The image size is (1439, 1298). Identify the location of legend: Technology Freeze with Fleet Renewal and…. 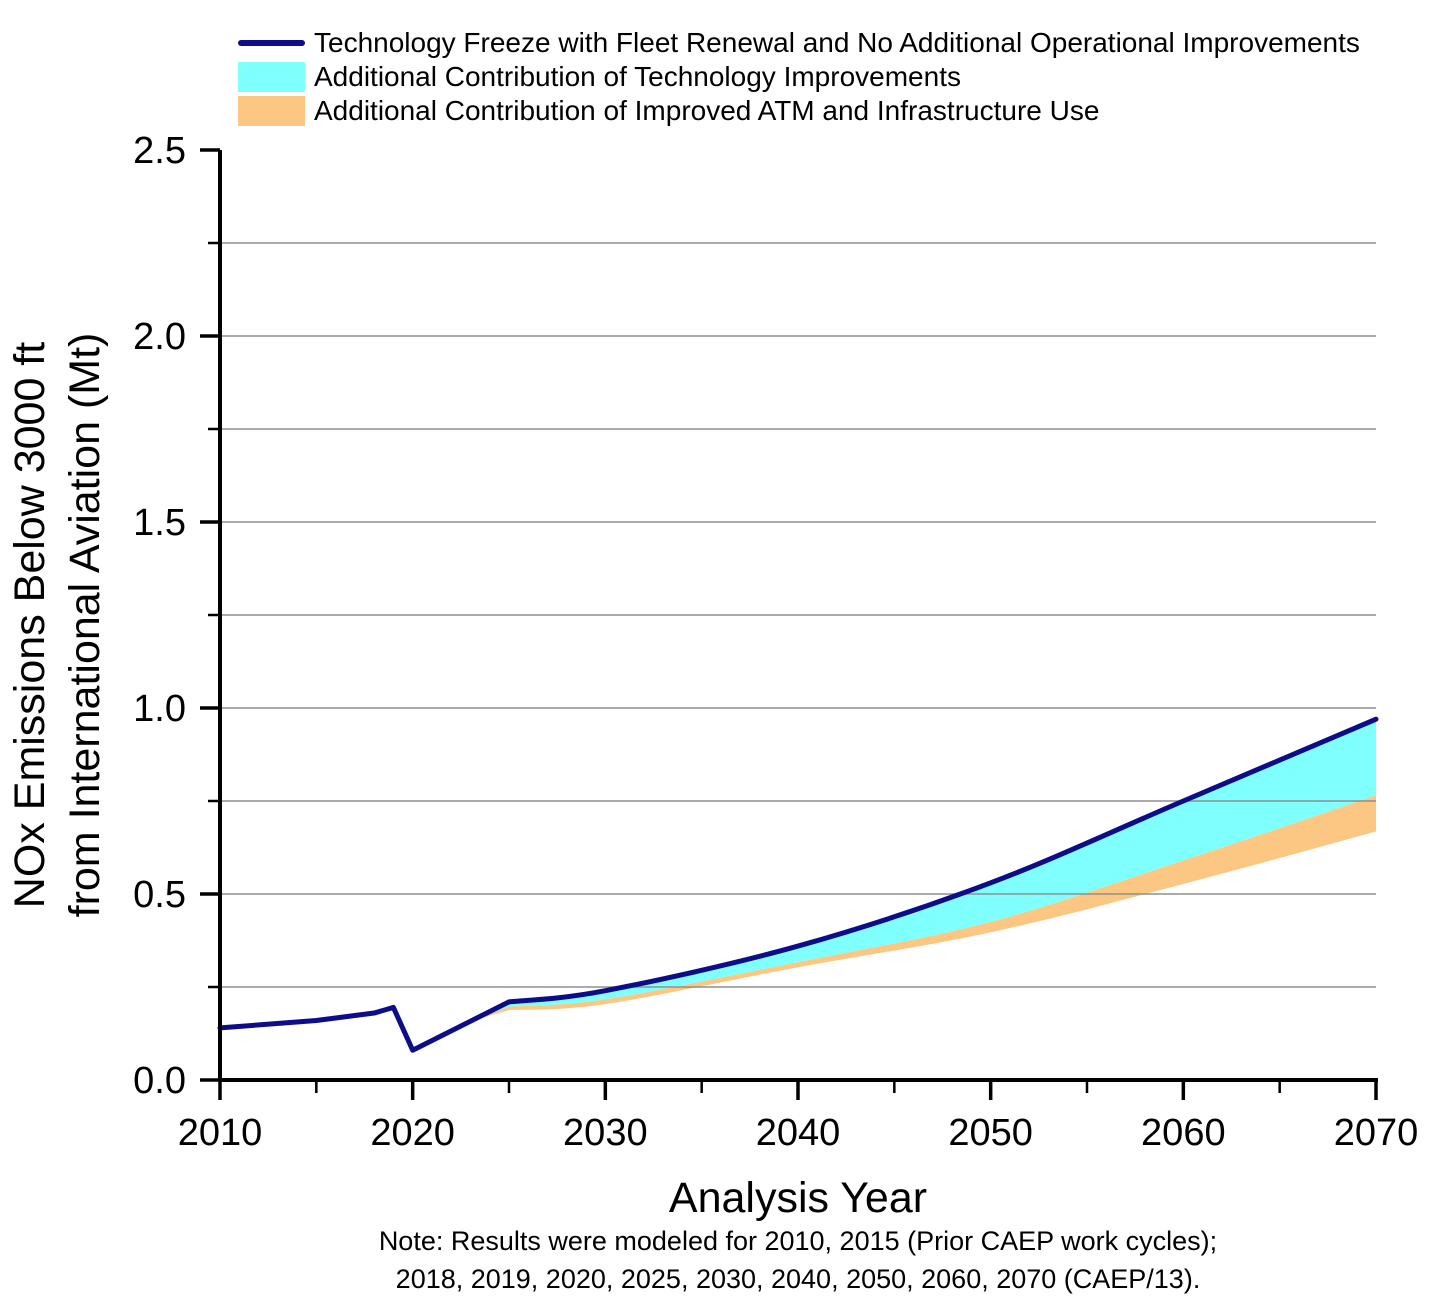
(799, 77).